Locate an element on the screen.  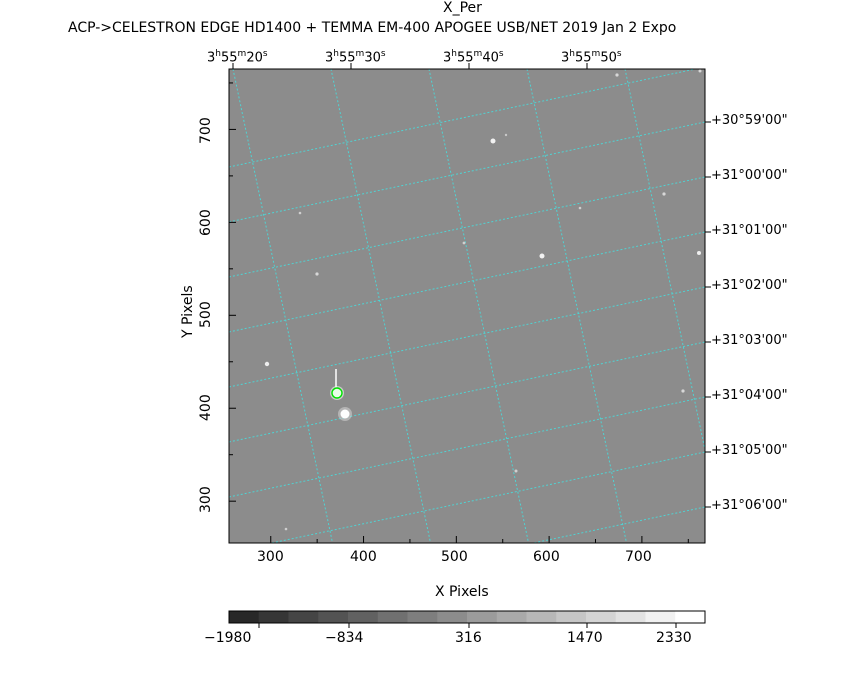
colorbar-label: 1470 is located at coordinates (585, 638).